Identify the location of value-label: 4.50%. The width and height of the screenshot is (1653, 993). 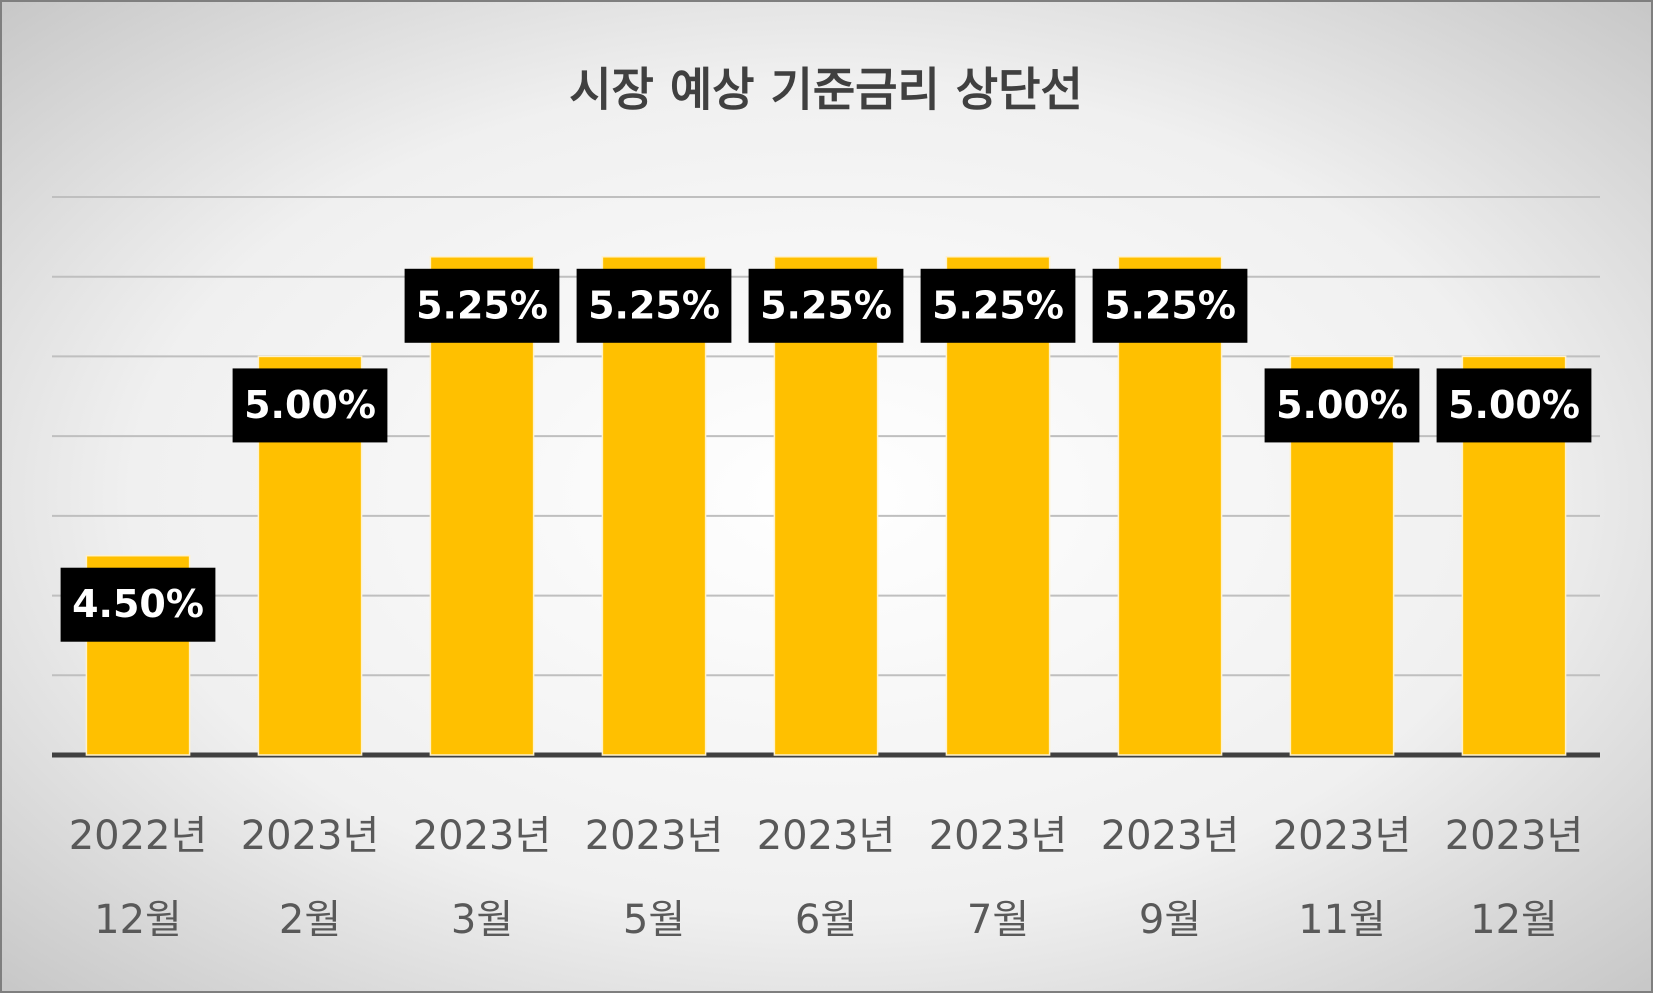
(138, 604).